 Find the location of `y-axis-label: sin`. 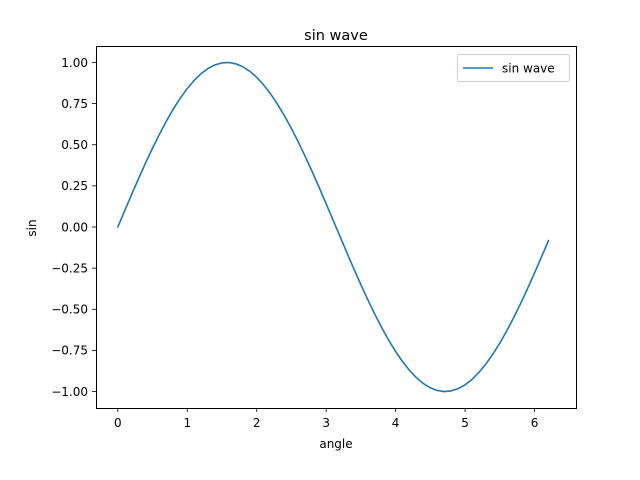

y-axis-label: sin is located at coordinates (32, 227).